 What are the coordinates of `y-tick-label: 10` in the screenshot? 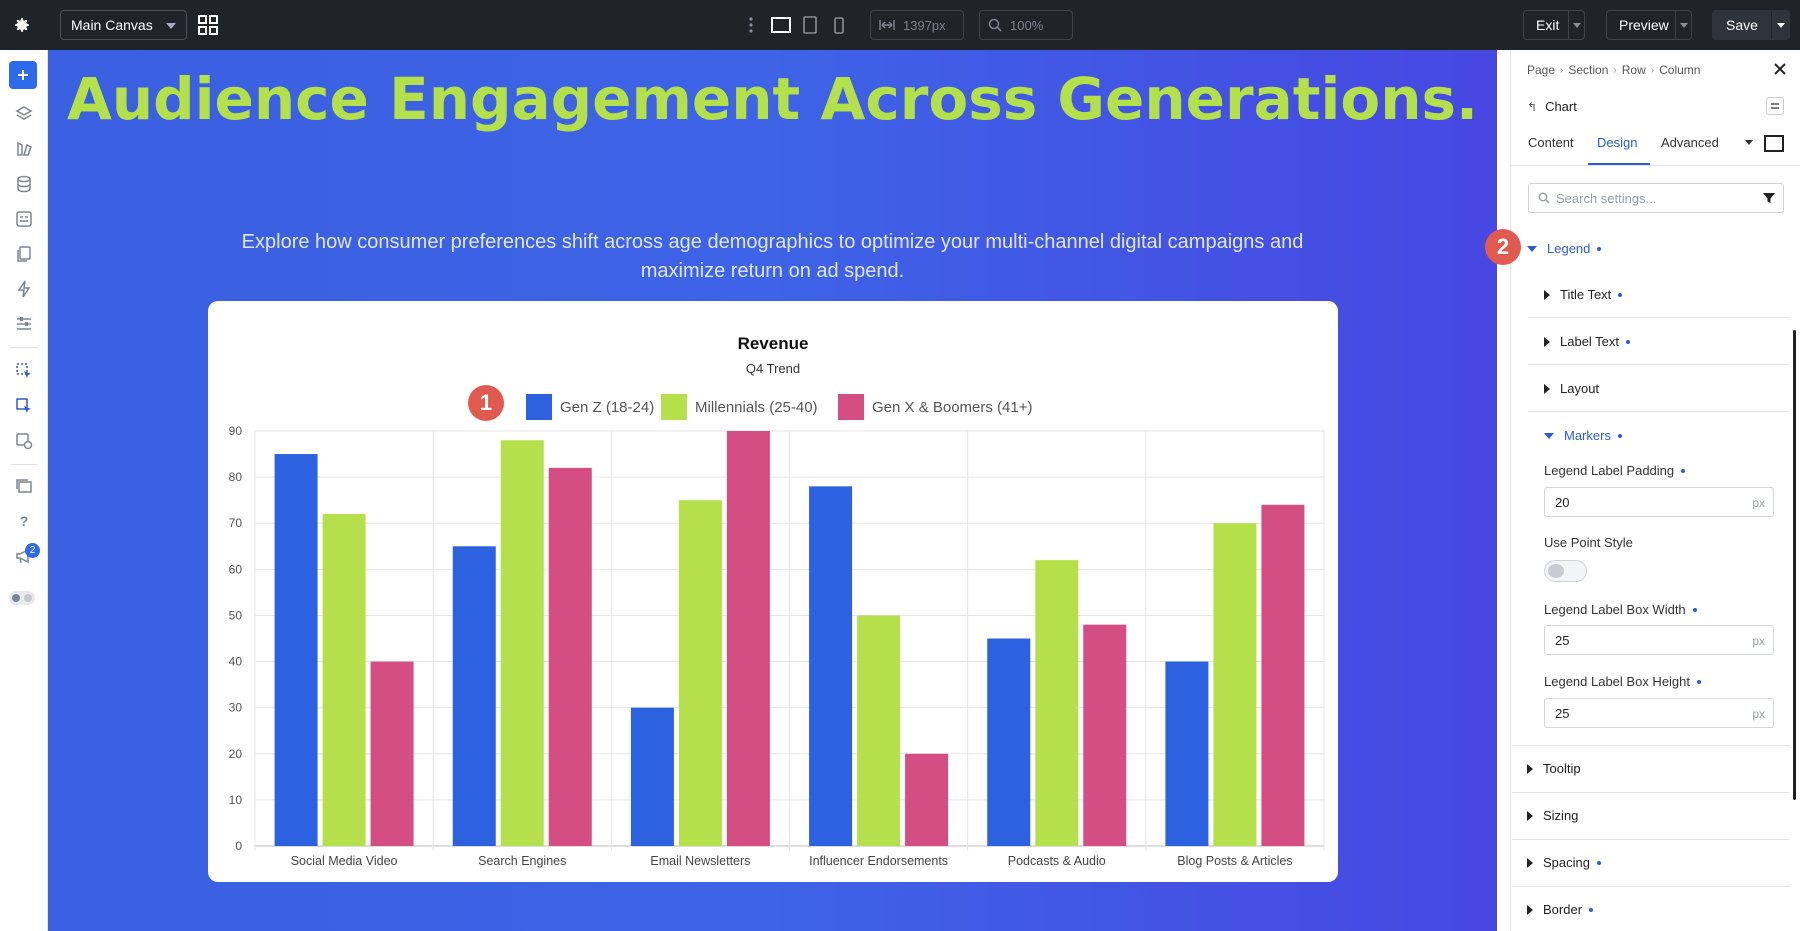 It's located at (236, 800).